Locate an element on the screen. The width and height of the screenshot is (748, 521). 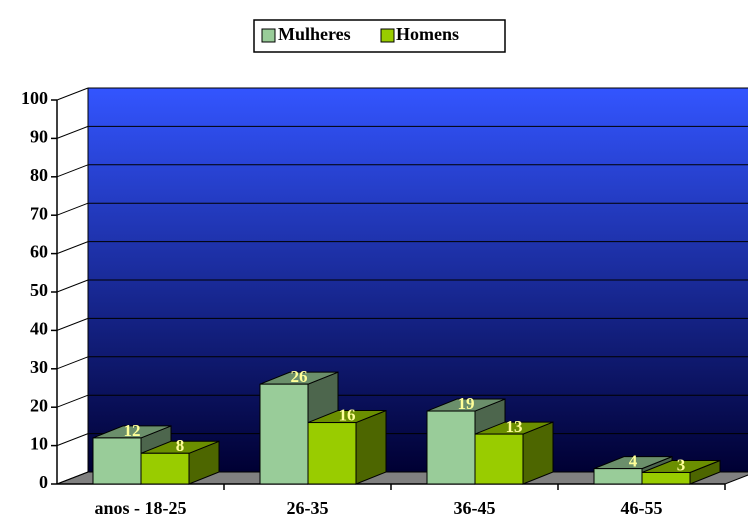
y-tick-label: 30 is located at coordinates (39, 367).